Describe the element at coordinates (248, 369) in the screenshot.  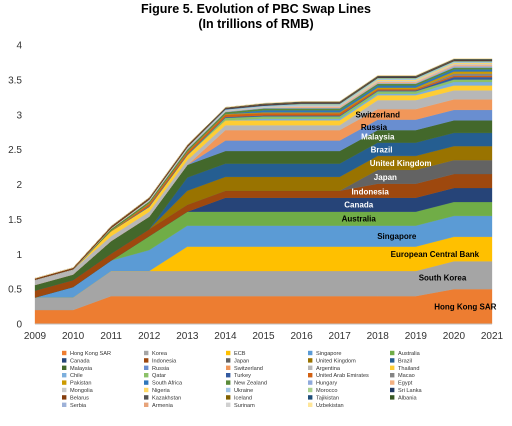
I see `legend-label-switzerland: Switzerland` at that location.